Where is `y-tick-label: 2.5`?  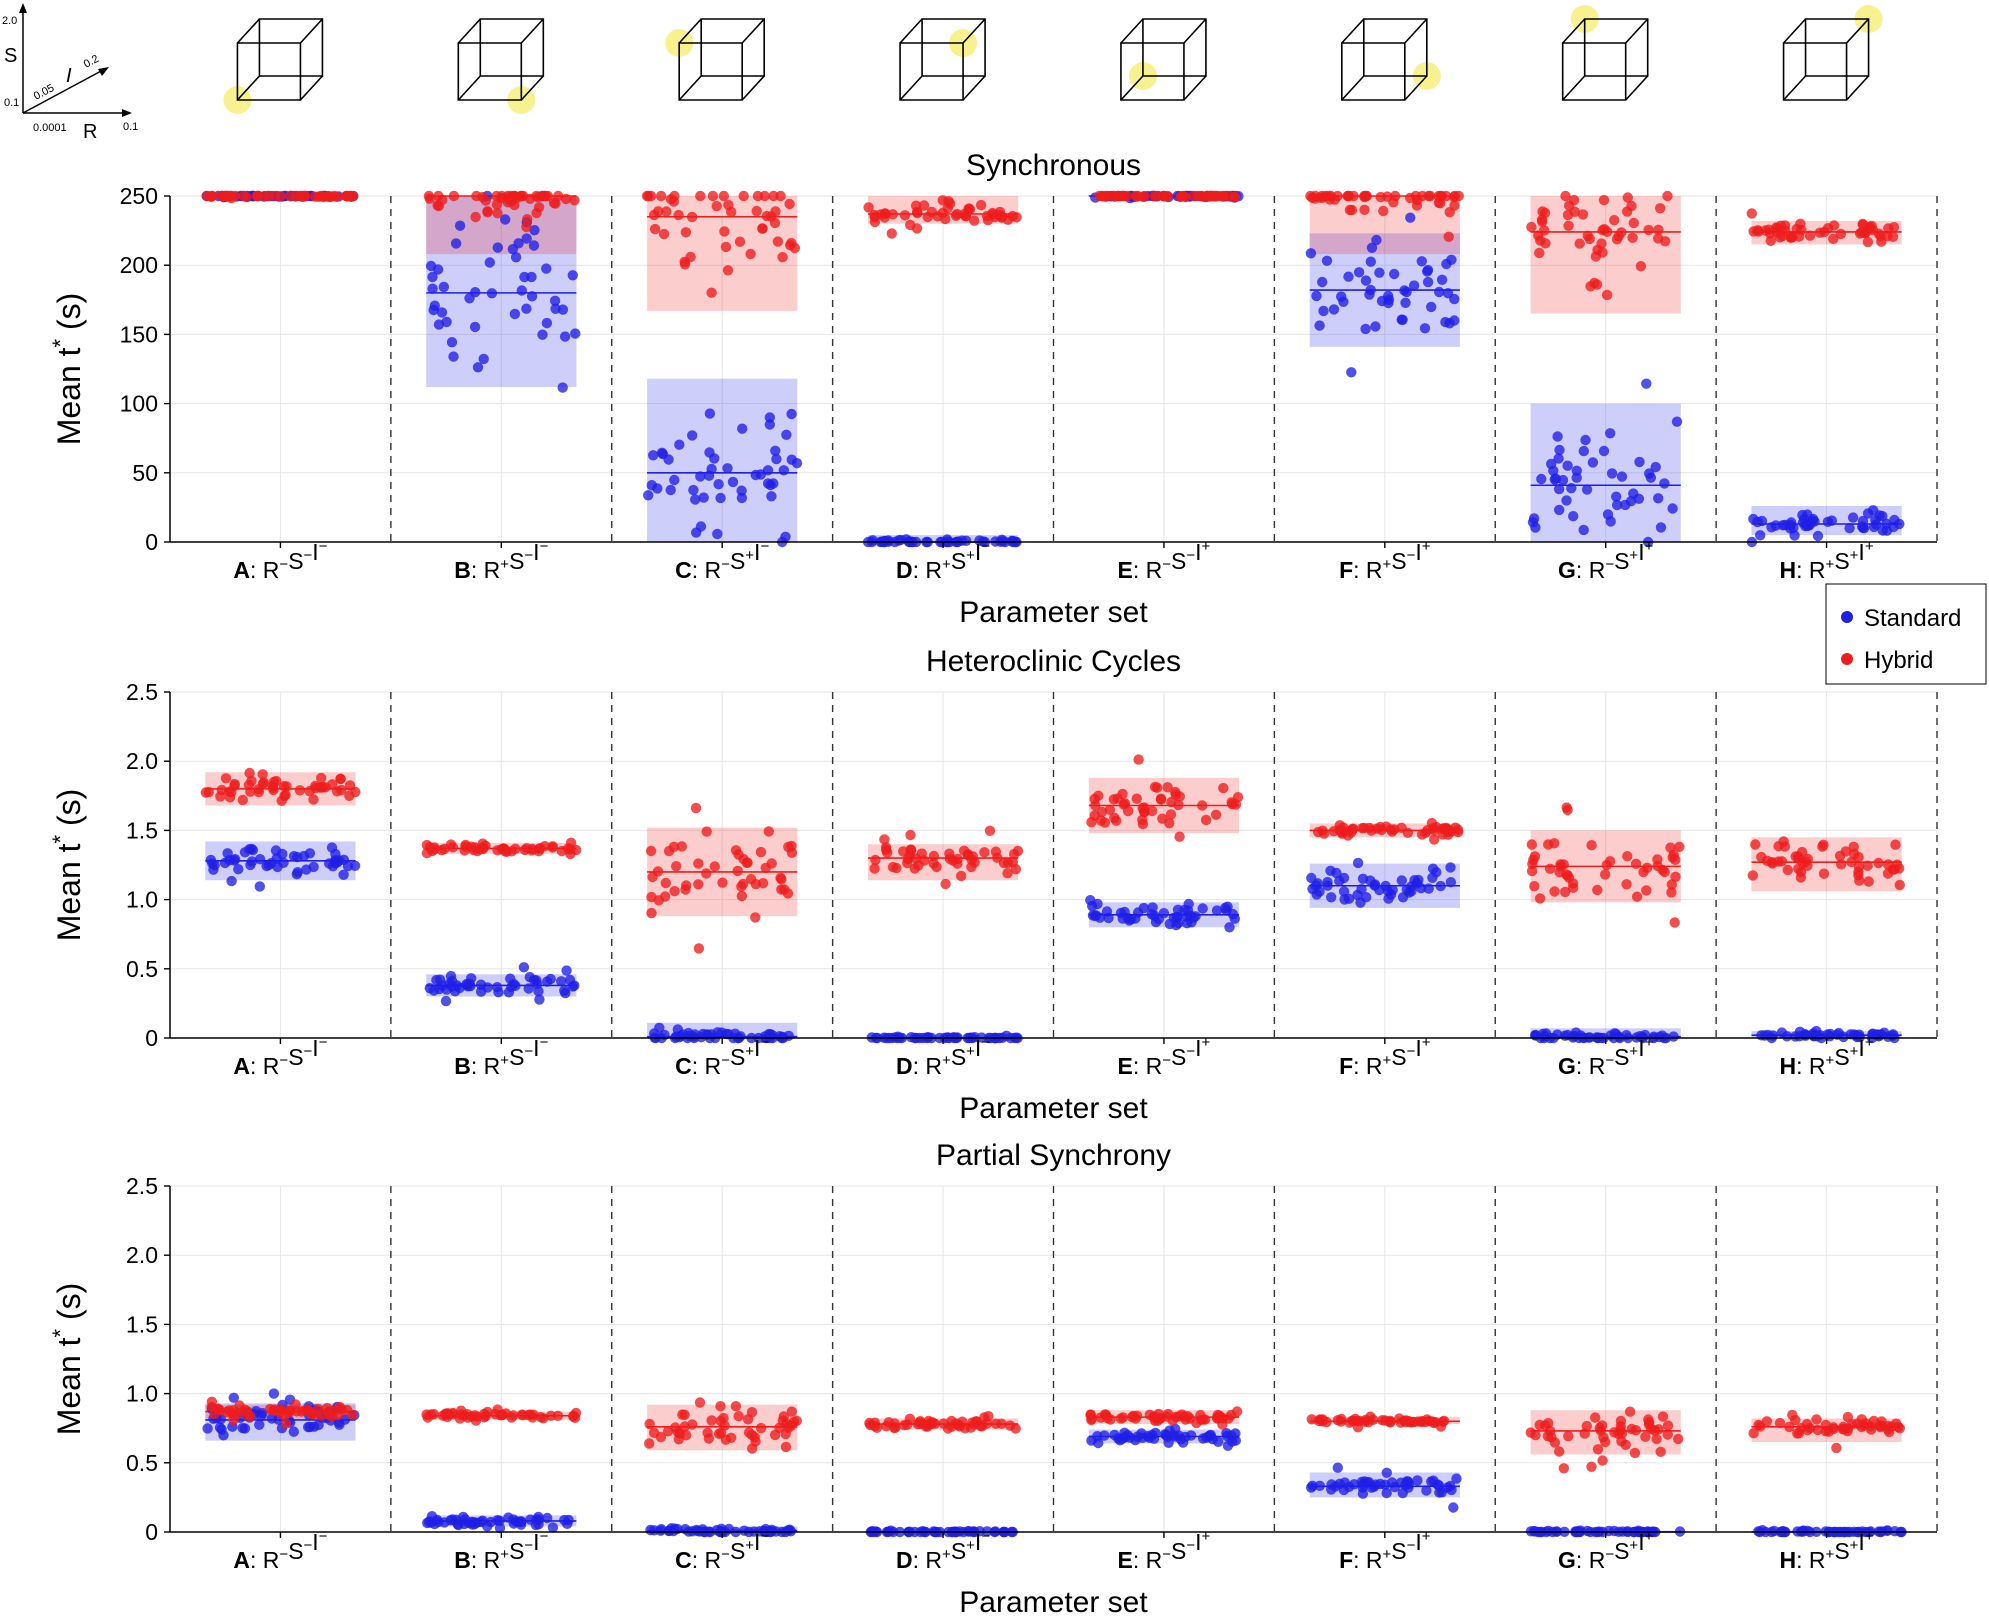 y-tick-label: 2.5 is located at coordinates (142, 692).